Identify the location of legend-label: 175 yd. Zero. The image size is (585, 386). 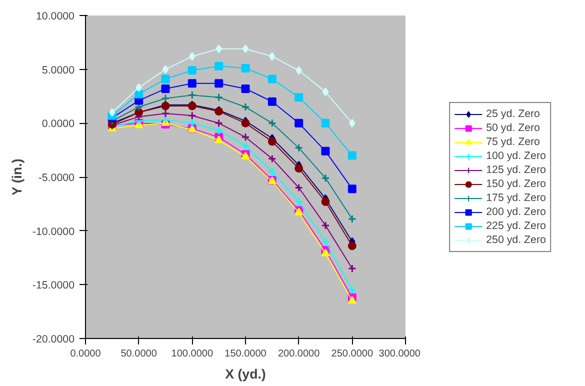
(516, 197).